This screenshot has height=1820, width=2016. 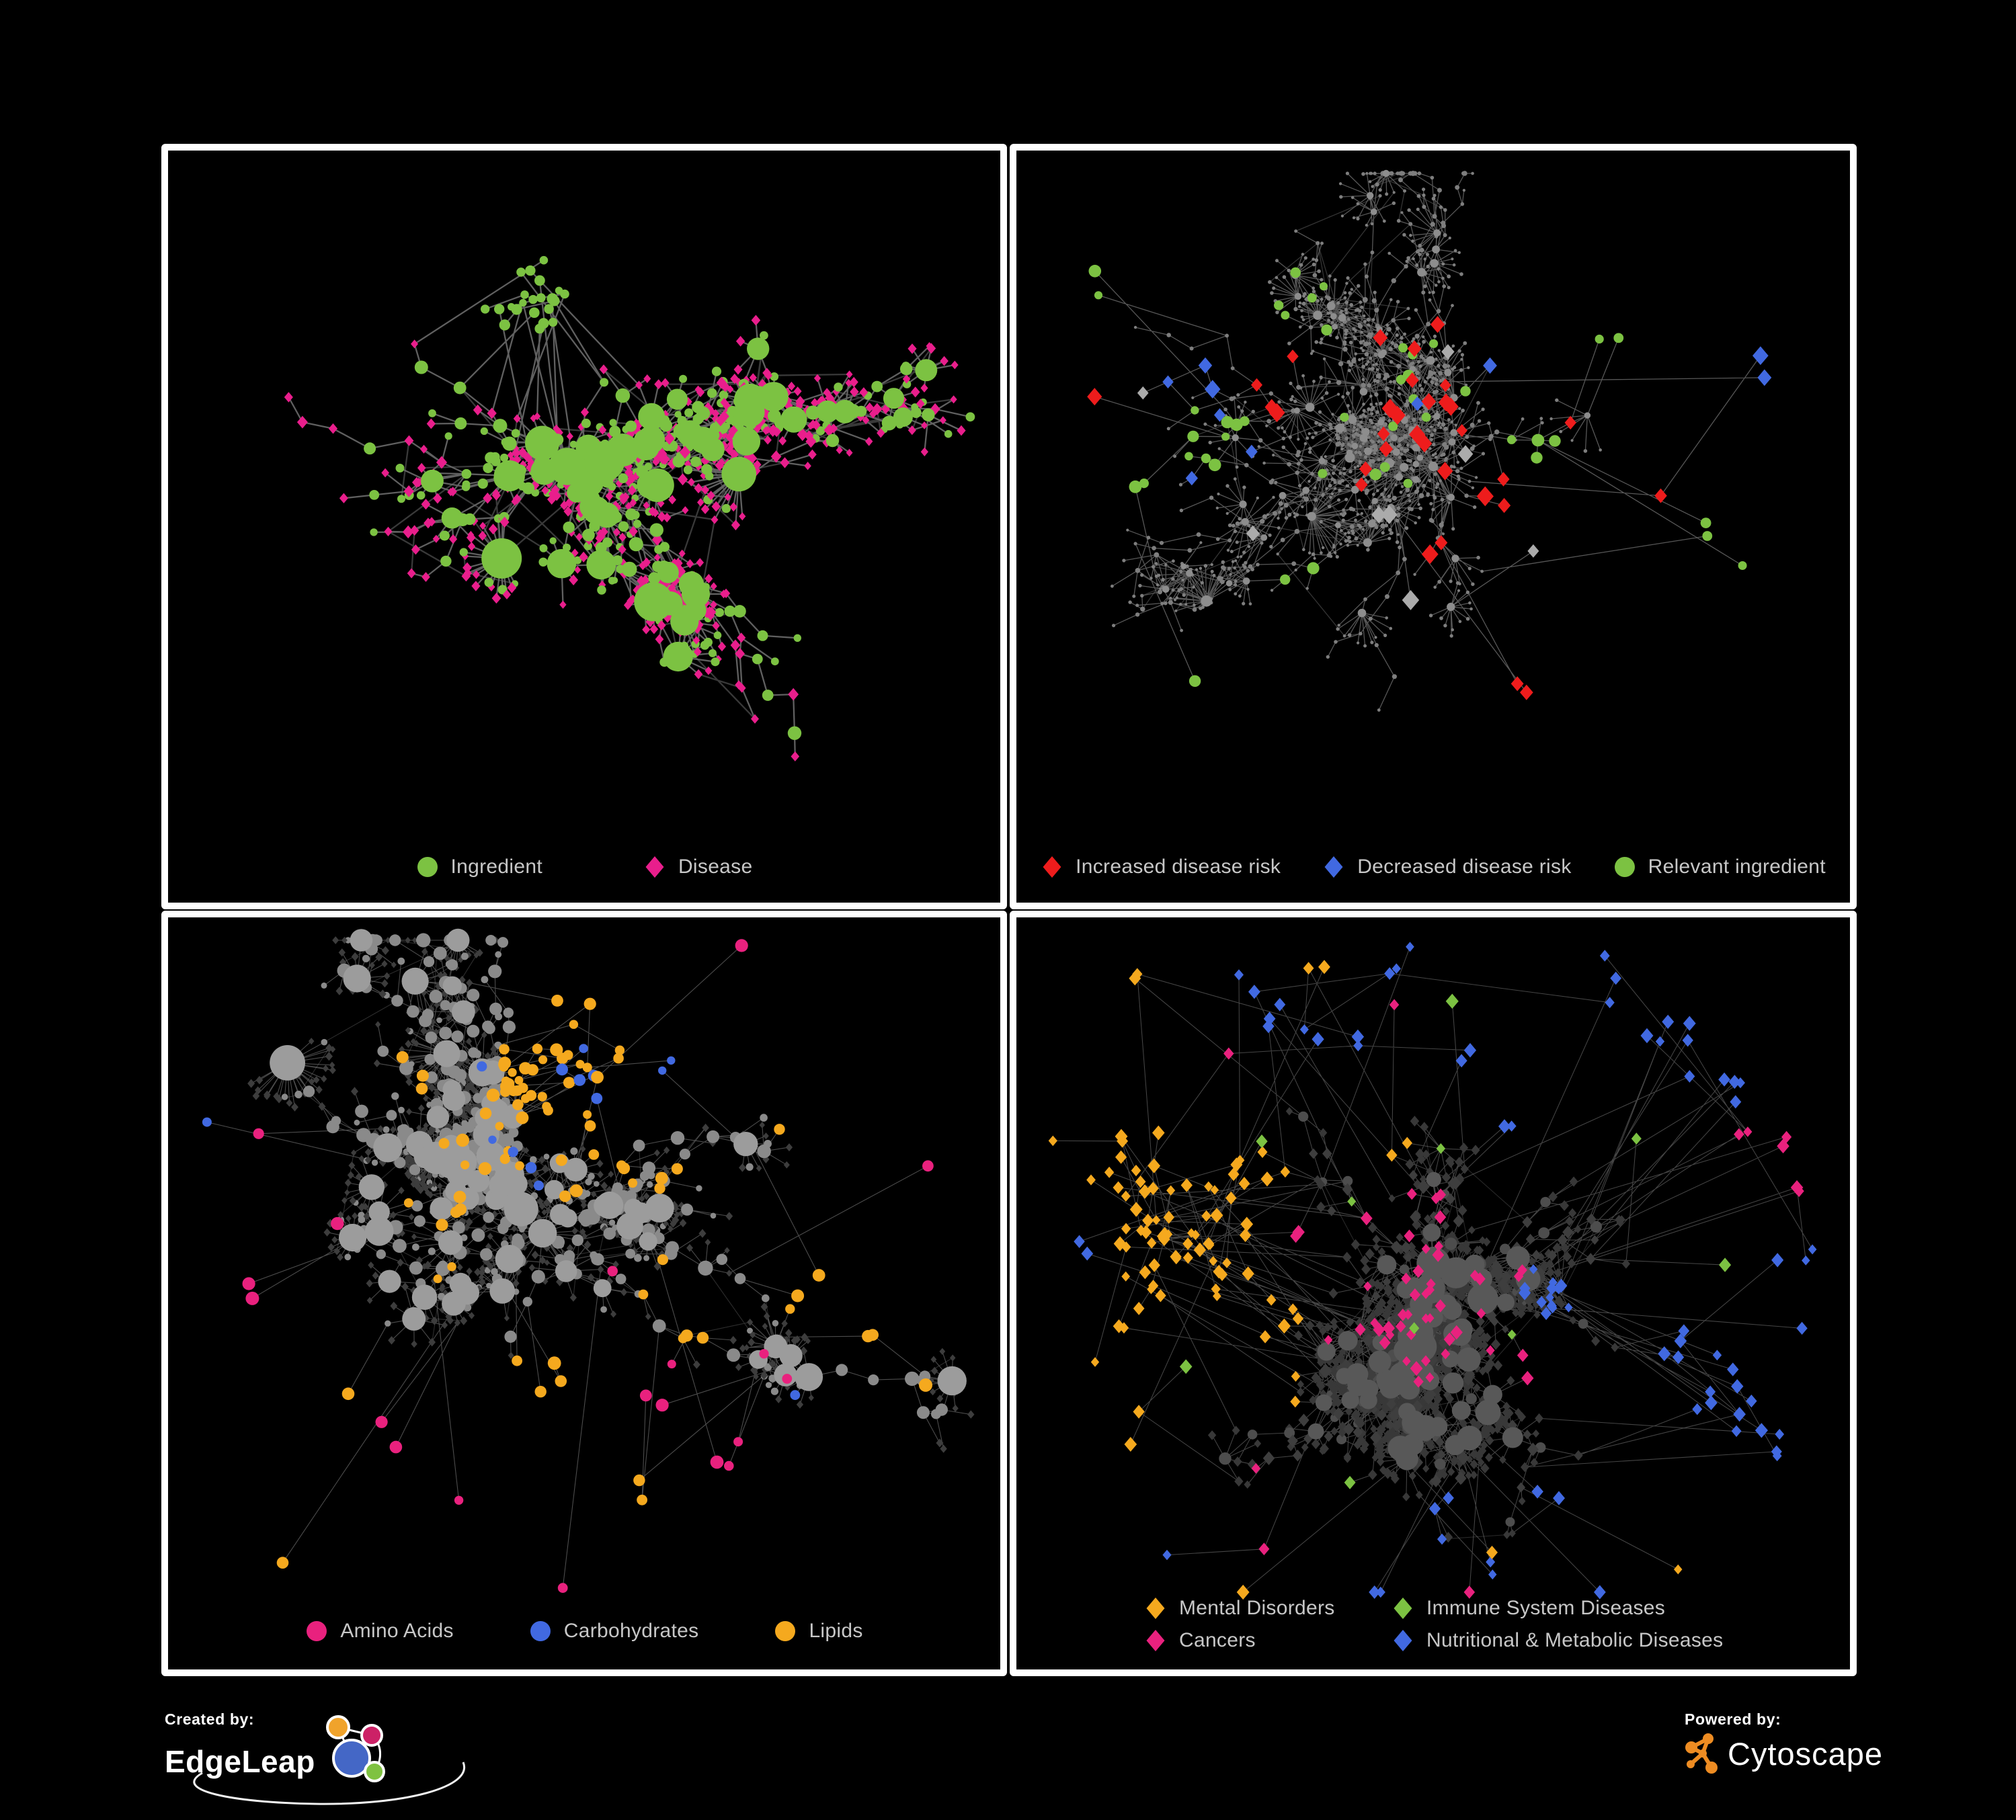 I want to click on legend-item-disease: Disease, so click(x=697, y=867).